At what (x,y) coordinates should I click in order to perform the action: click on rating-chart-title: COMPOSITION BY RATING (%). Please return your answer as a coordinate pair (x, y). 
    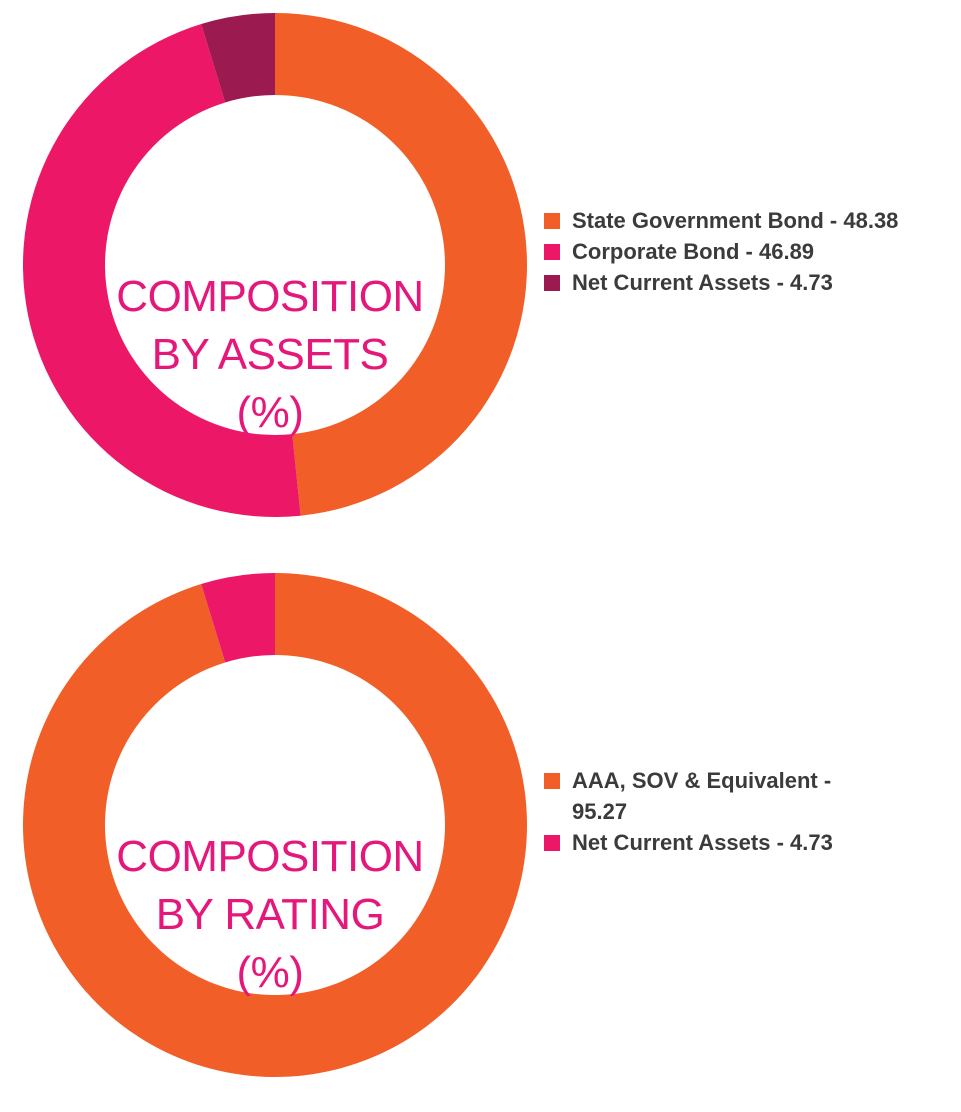
    Looking at the image, I should click on (270, 915).